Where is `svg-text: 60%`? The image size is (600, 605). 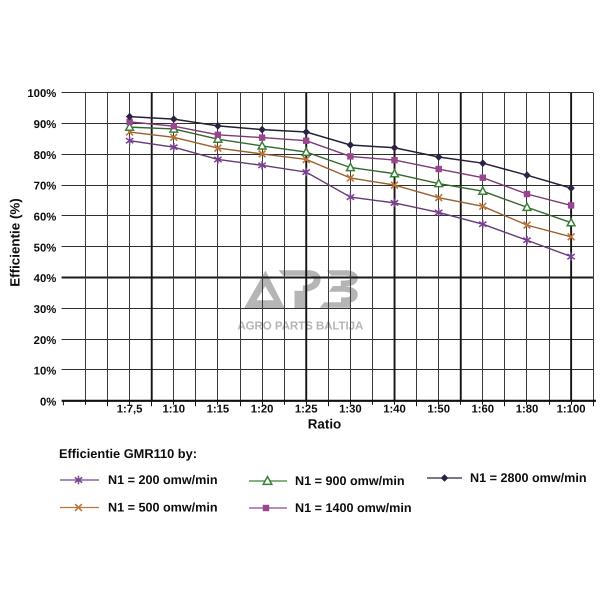
svg-text: 60% is located at coordinates (45, 218).